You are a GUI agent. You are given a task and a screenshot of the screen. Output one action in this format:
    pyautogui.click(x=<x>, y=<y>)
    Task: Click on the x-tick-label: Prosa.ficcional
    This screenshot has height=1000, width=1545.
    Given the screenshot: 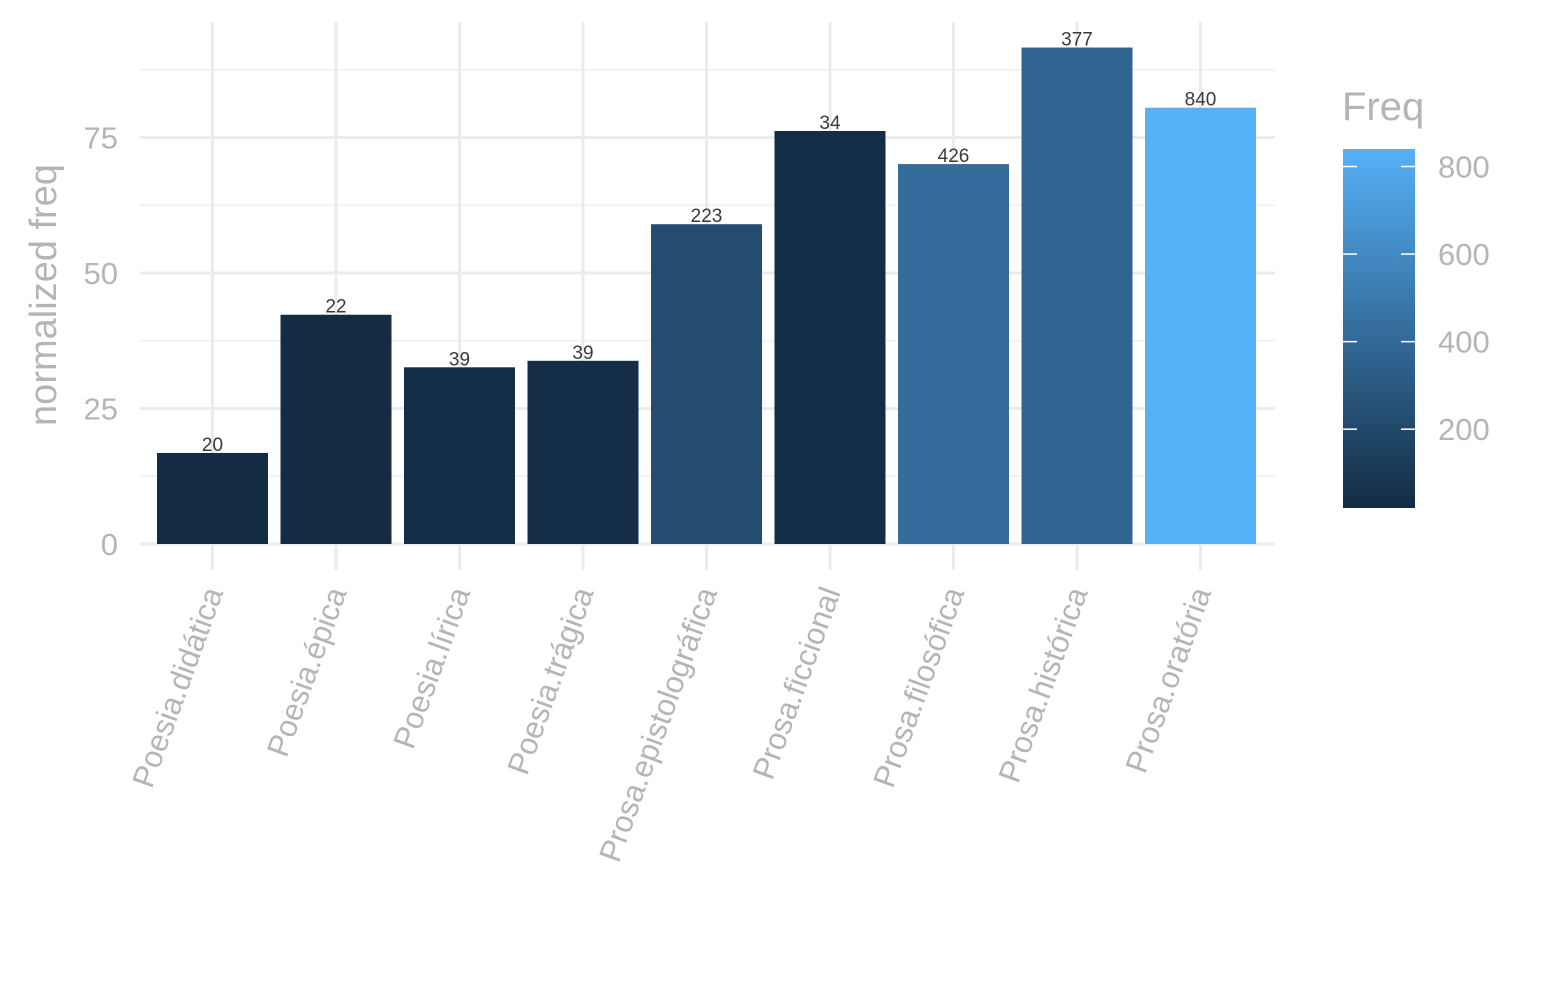 What is the action you would take?
    pyautogui.click(x=797, y=682)
    